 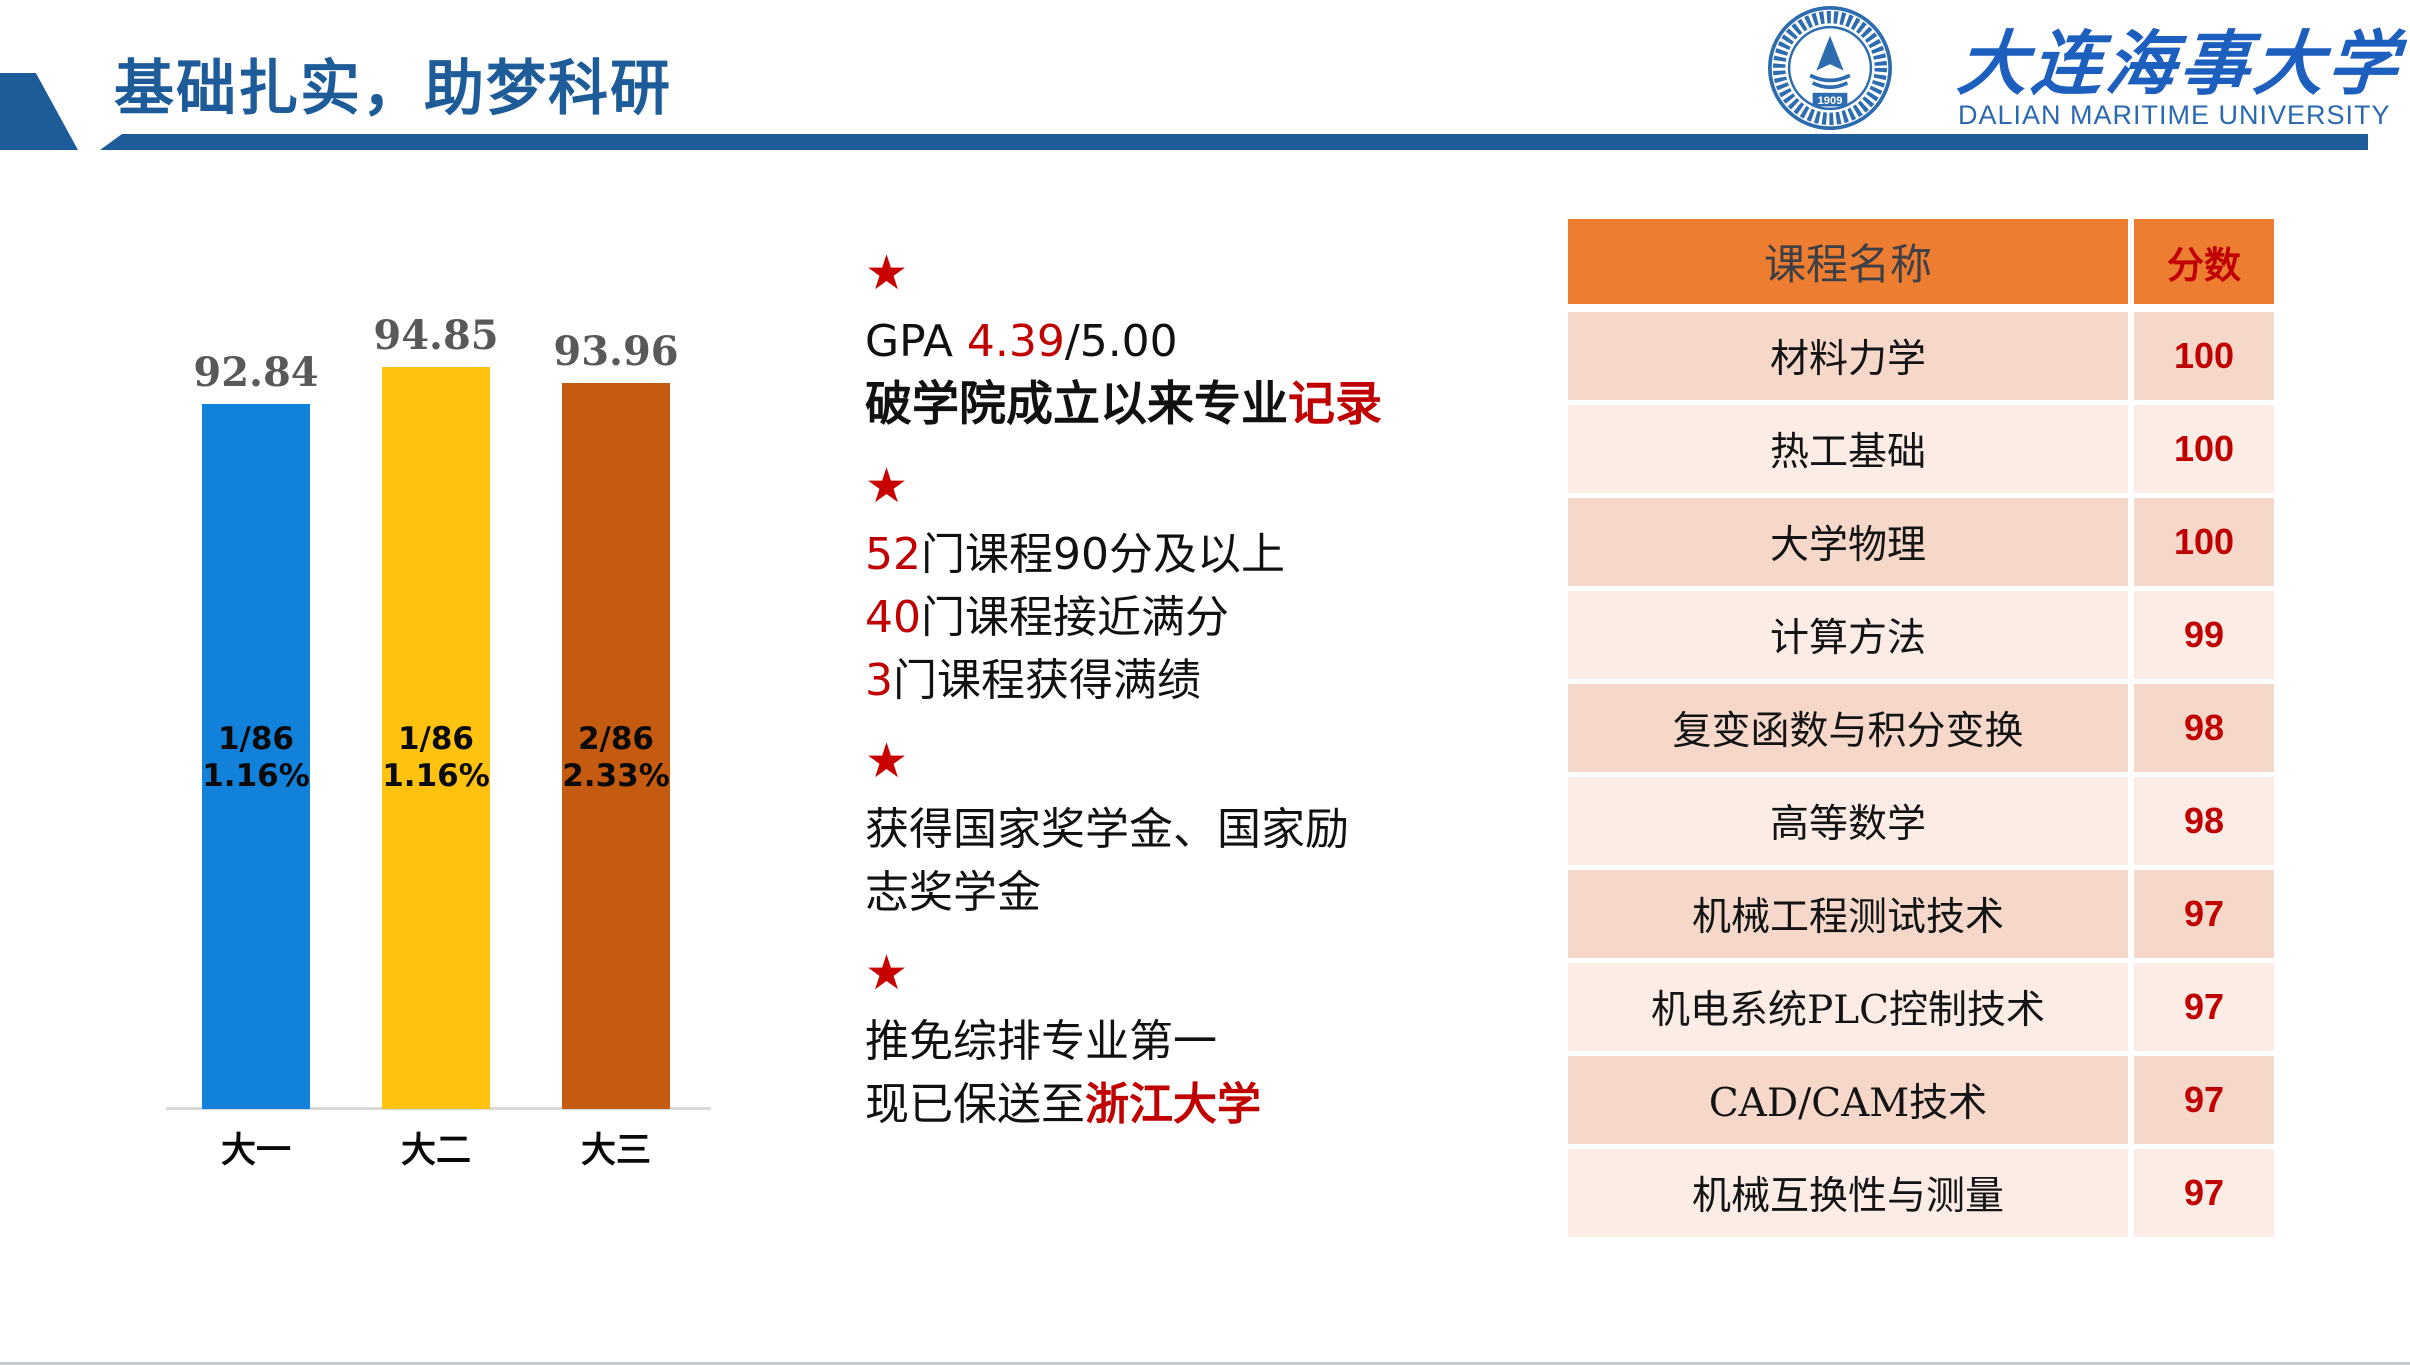 I want to click on bullet-text-segment: 门课程获得满绩, so click(x=1047, y=680).